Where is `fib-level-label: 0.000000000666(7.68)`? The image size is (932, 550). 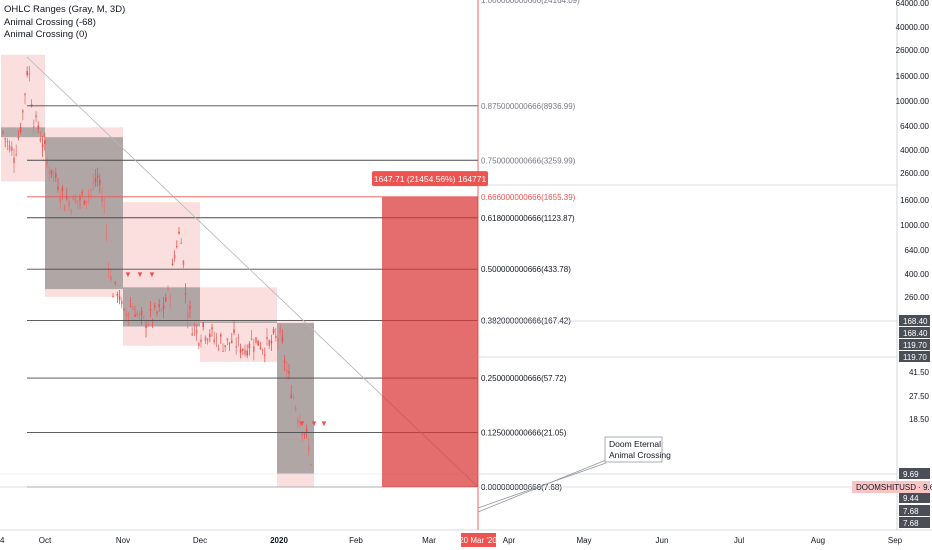
fib-level-label: 0.000000000666(7.68) is located at coordinates (521, 487).